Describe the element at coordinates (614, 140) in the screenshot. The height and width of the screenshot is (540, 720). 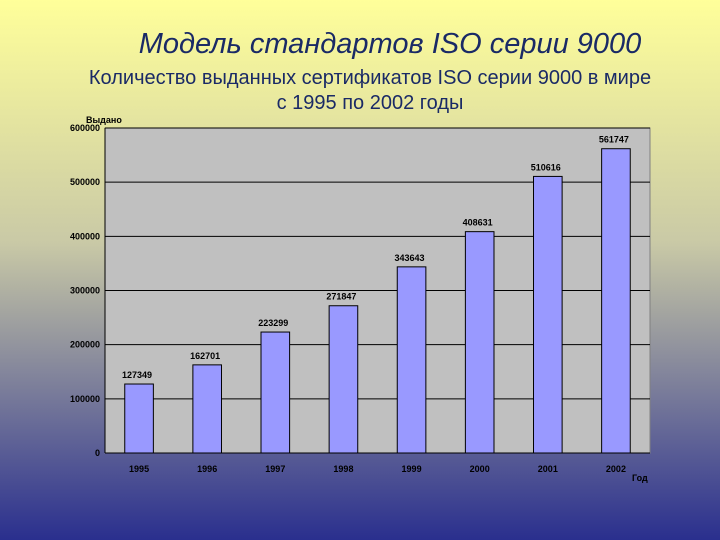
I see `data-label: 561747` at that location.